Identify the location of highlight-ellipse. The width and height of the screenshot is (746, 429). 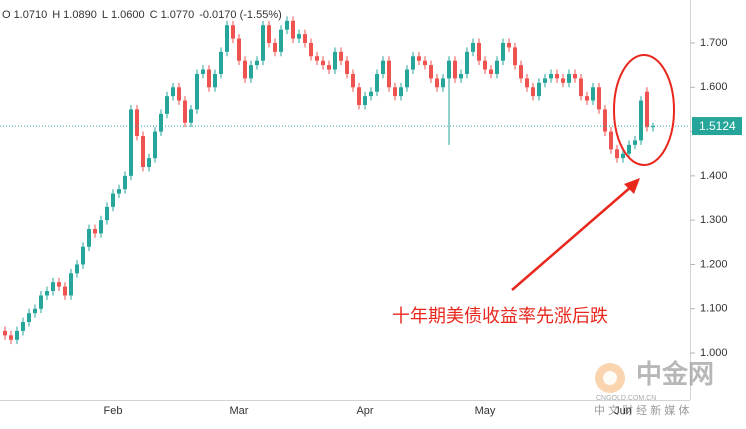
(644, 110).